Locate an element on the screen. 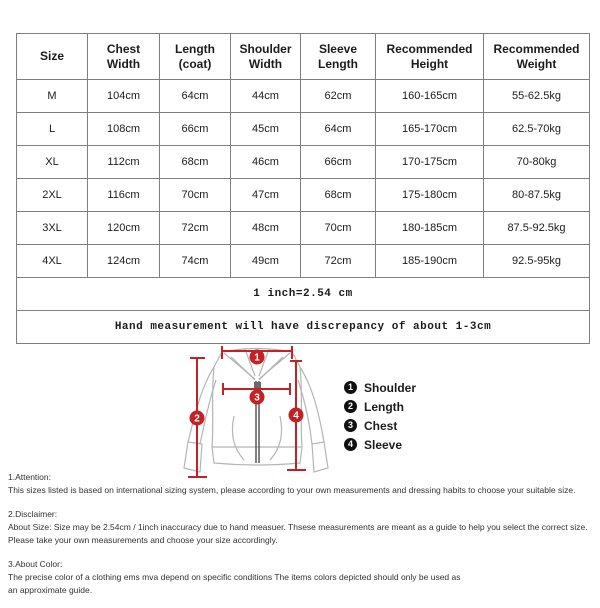  table-cell: 74cm is located at coordinates (195, 261).